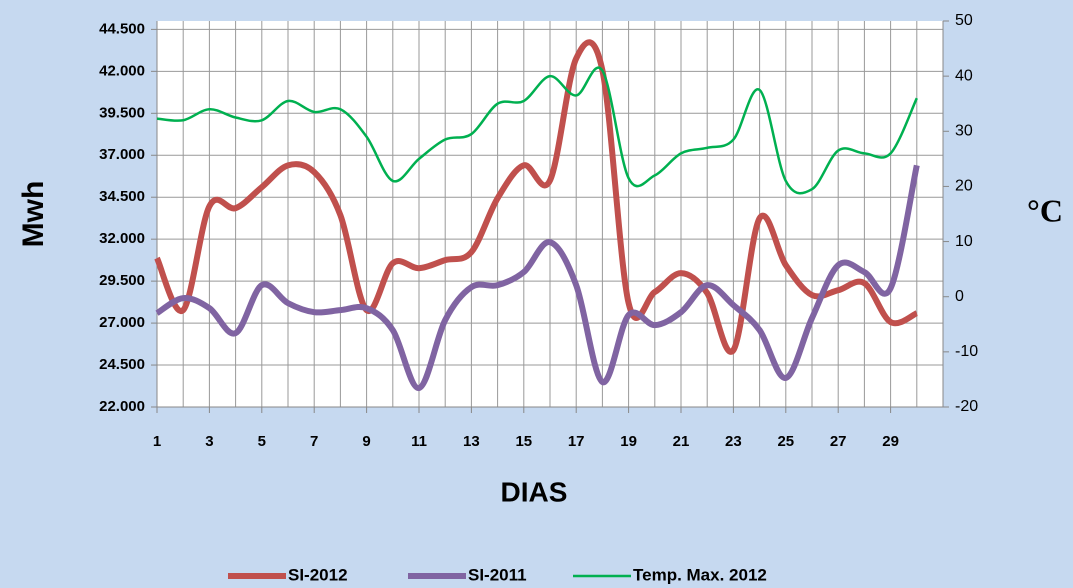 This screenshot has width=1073, height=588. I want to click on y2-tick-label: 40, so click(964, 75).